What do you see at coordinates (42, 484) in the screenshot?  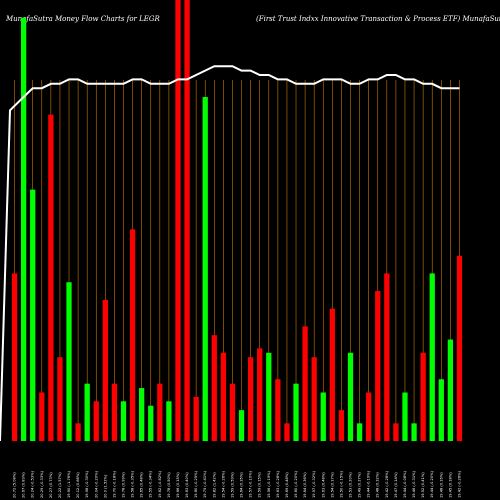 I see `x-tick-label: 20.29 (-0.33%)` at bounding box center [42, 484].